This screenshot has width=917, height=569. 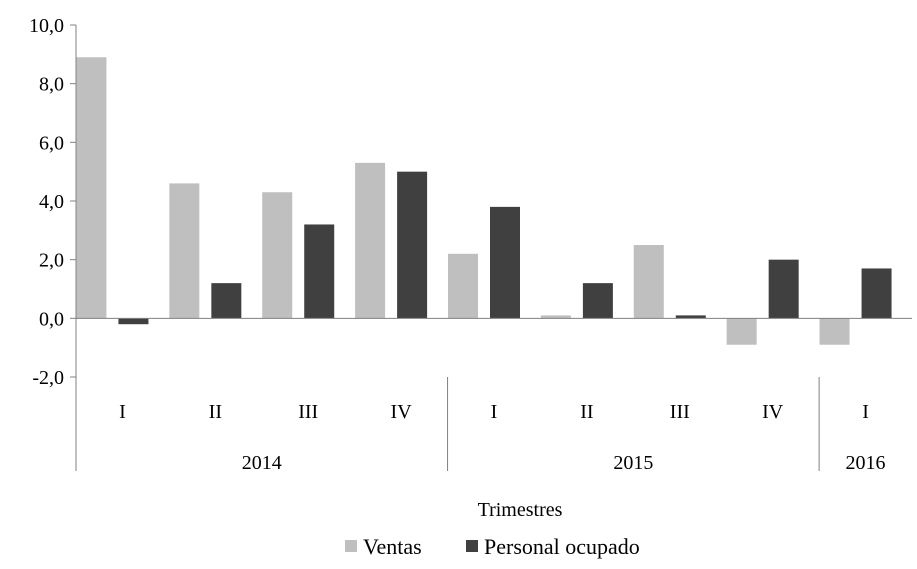 I want to click on y-axis-ticks: -2,0 0,0 2,0 4,0 6,0 8,0 10,0, so click(x=53, y=202).